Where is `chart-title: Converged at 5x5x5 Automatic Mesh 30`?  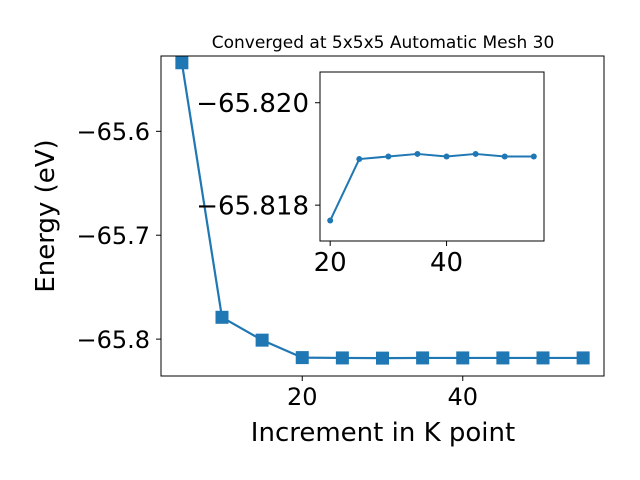
chart-title: Converged at 5x5x5 Automatic Mesh 30 is located at coordinates (383, 43).